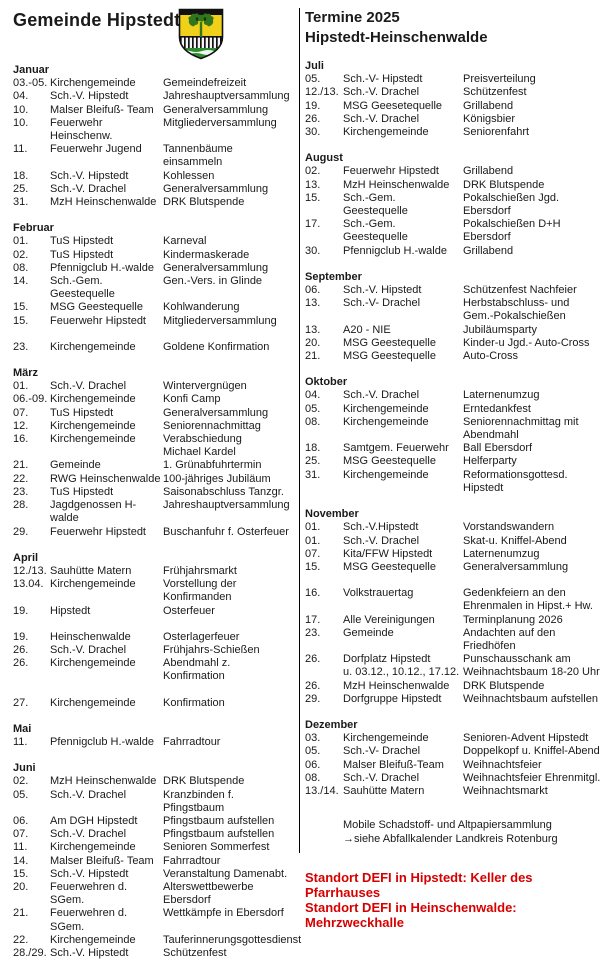 The image size is (611, 960). Describe the element at coordinates (509, 639) in the screenshot. I see `event-title: Andachten auf den Friedhöfen` at that location.